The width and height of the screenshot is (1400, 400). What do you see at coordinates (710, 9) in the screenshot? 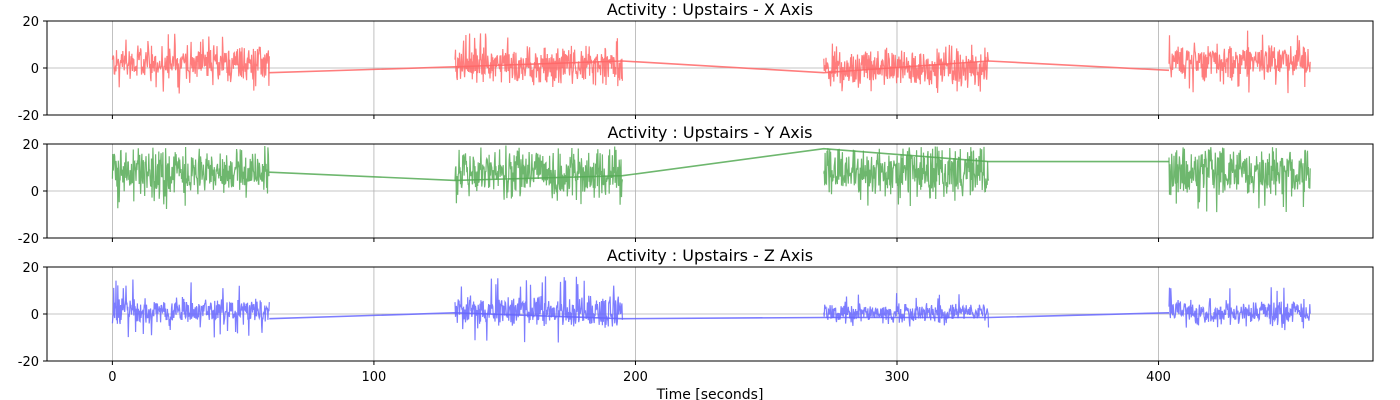
I see `subplot-title: Activity : Upstairs - X Axis` at bounding box center [710, 9].